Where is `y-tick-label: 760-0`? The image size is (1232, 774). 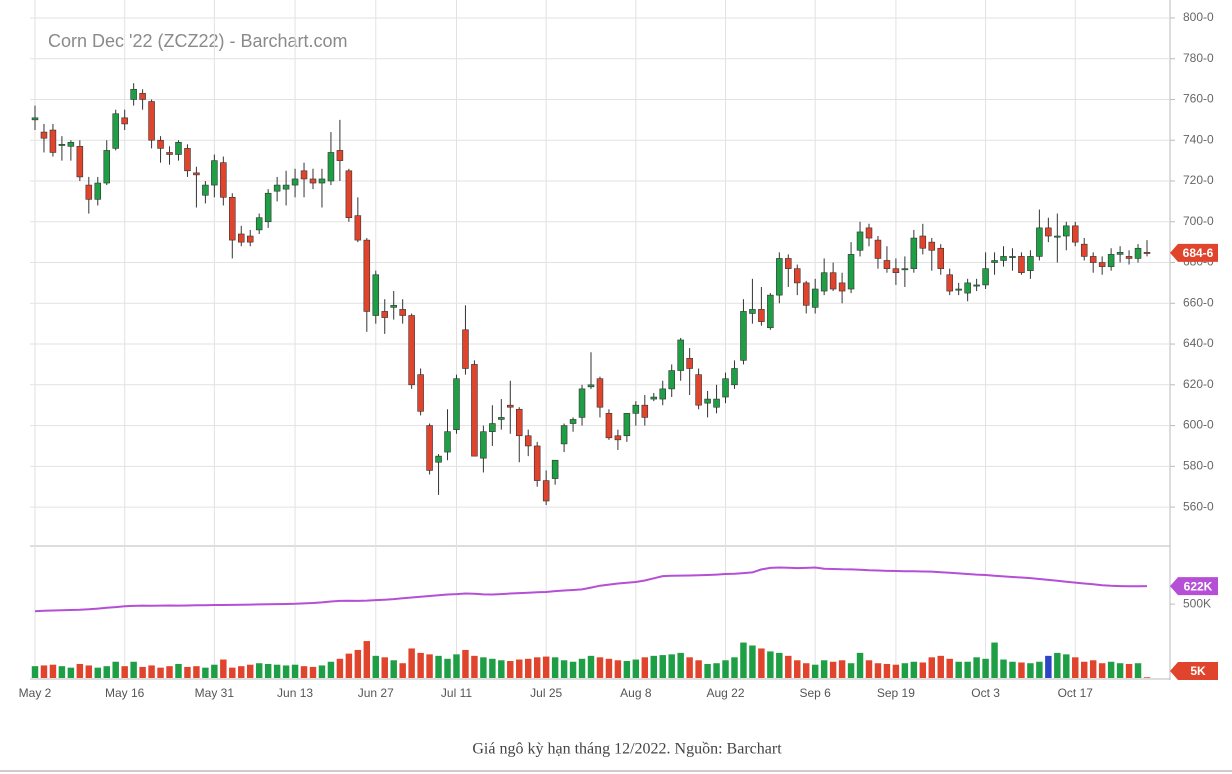 y-tick-label: 760-0 is located at coordinates (1198, 99).